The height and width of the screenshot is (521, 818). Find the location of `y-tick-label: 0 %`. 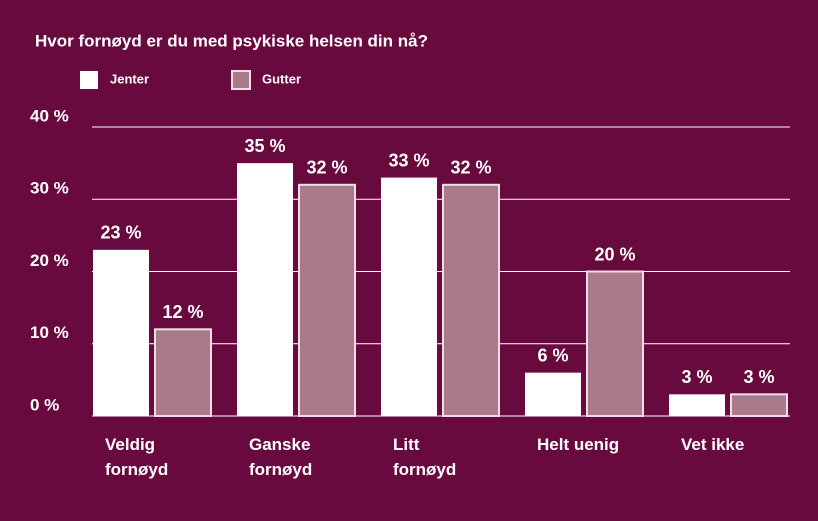

y-tick-label: 0 % is located at coordinates (44, 404).